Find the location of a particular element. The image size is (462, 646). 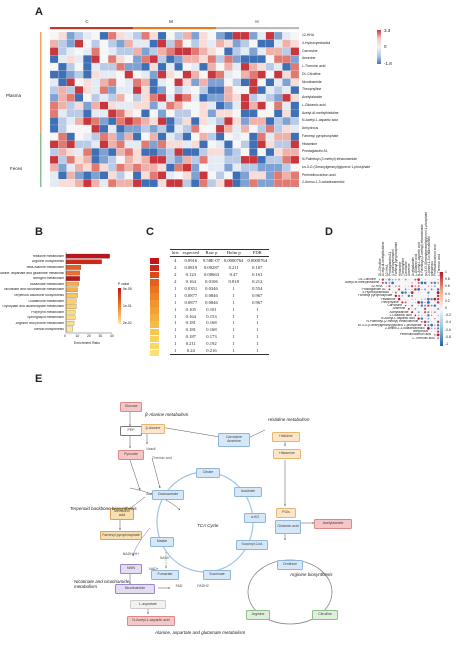

heatmap-cell is located at coordinates (295, 183).